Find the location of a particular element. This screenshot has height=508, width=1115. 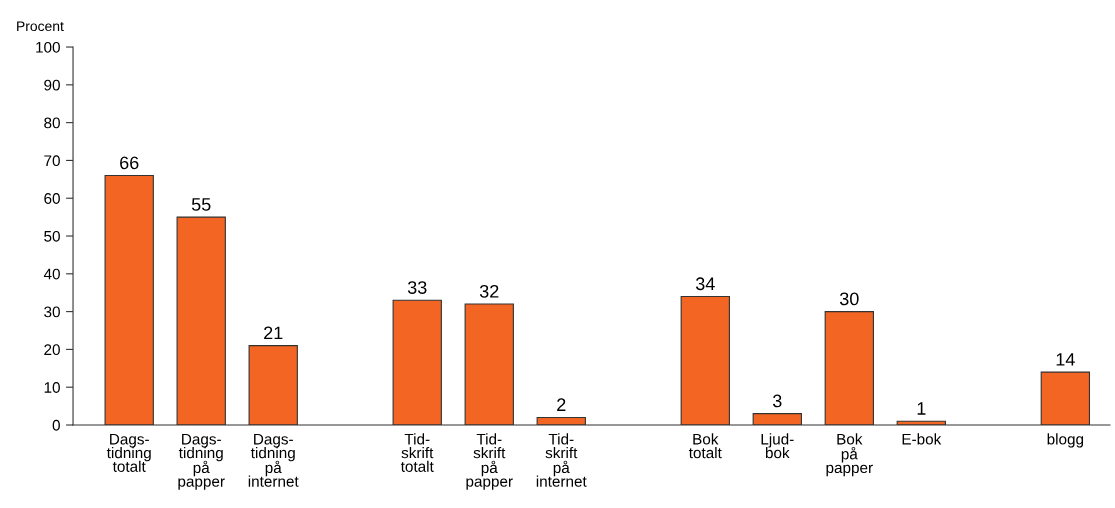

data-label: 21 is located at coordinates (273, 333).